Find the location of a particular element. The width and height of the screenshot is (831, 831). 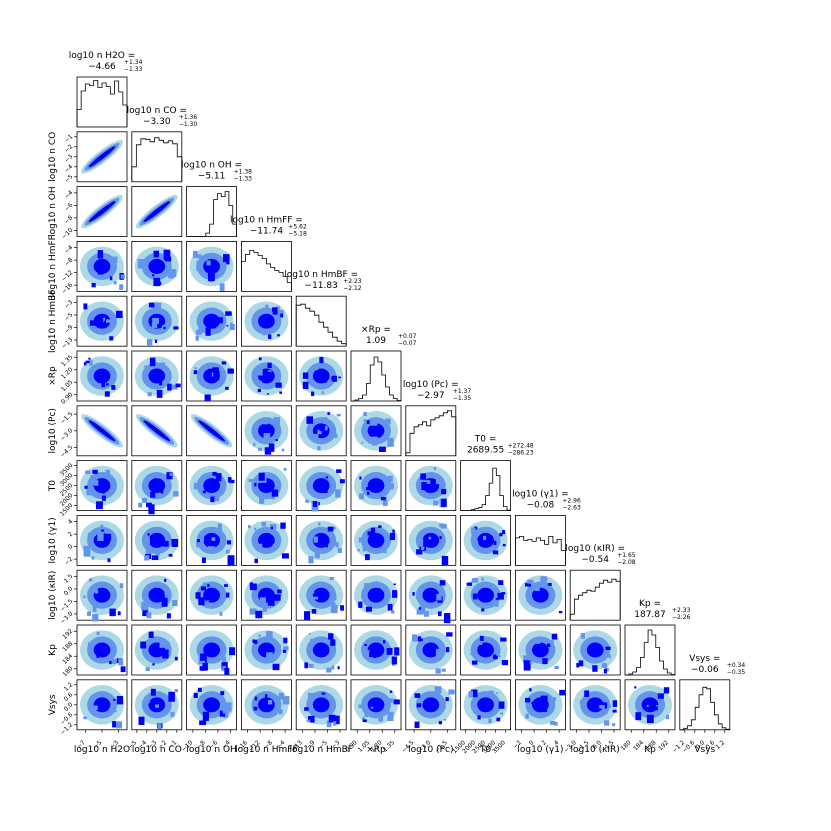

y-tick-label-pc: −3.0 is located at coordinates (66, 434).